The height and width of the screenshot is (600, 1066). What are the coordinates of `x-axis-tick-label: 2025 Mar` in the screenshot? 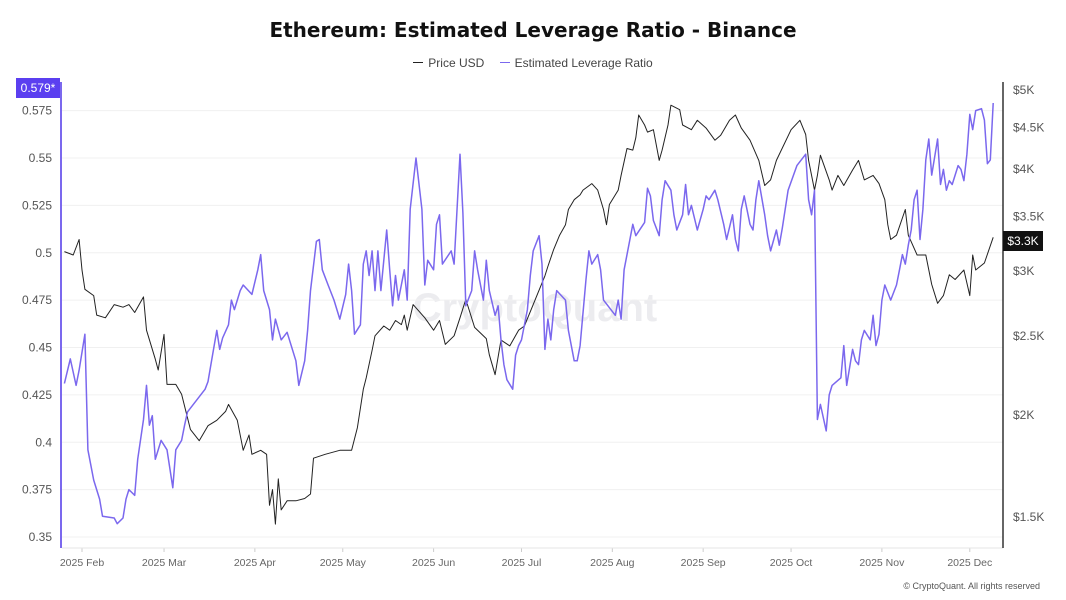 It's located at (164, 563).